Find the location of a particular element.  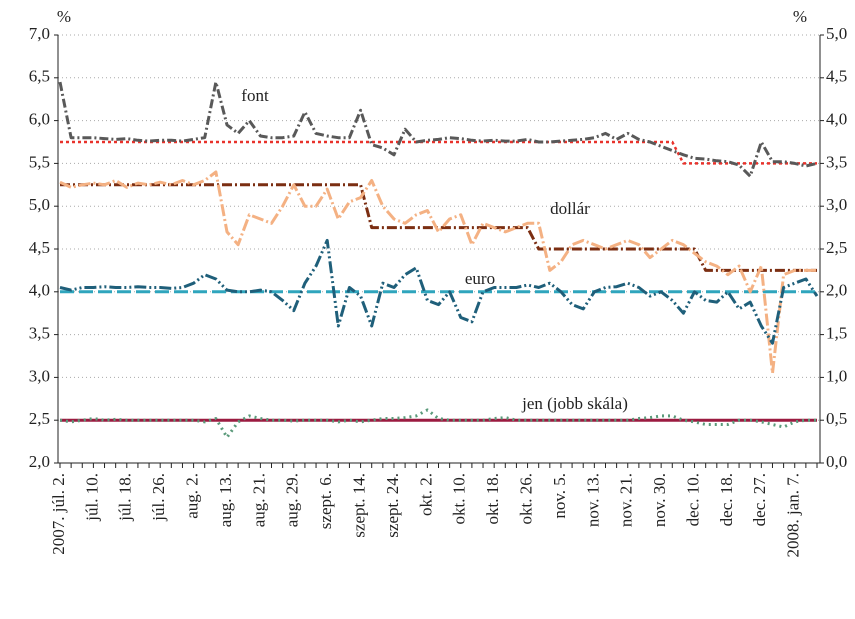

y-tick-label: 6,0 is located at coordinates (39, 119).